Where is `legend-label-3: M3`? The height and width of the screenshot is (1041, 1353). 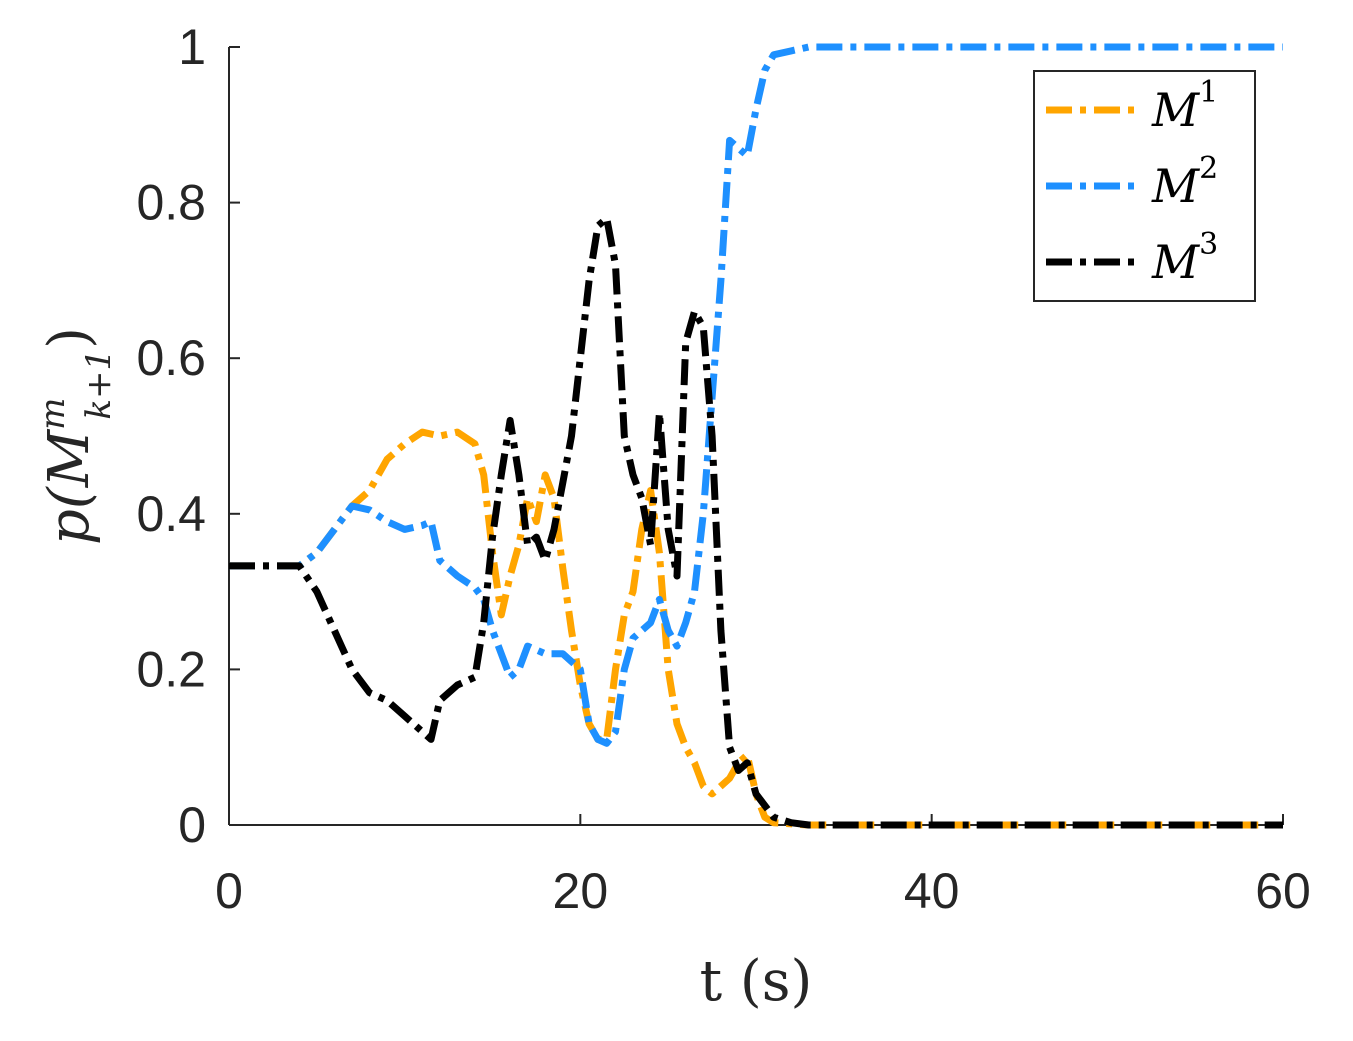
legend-label-3: M3 is located at coordinates (1184, 258).